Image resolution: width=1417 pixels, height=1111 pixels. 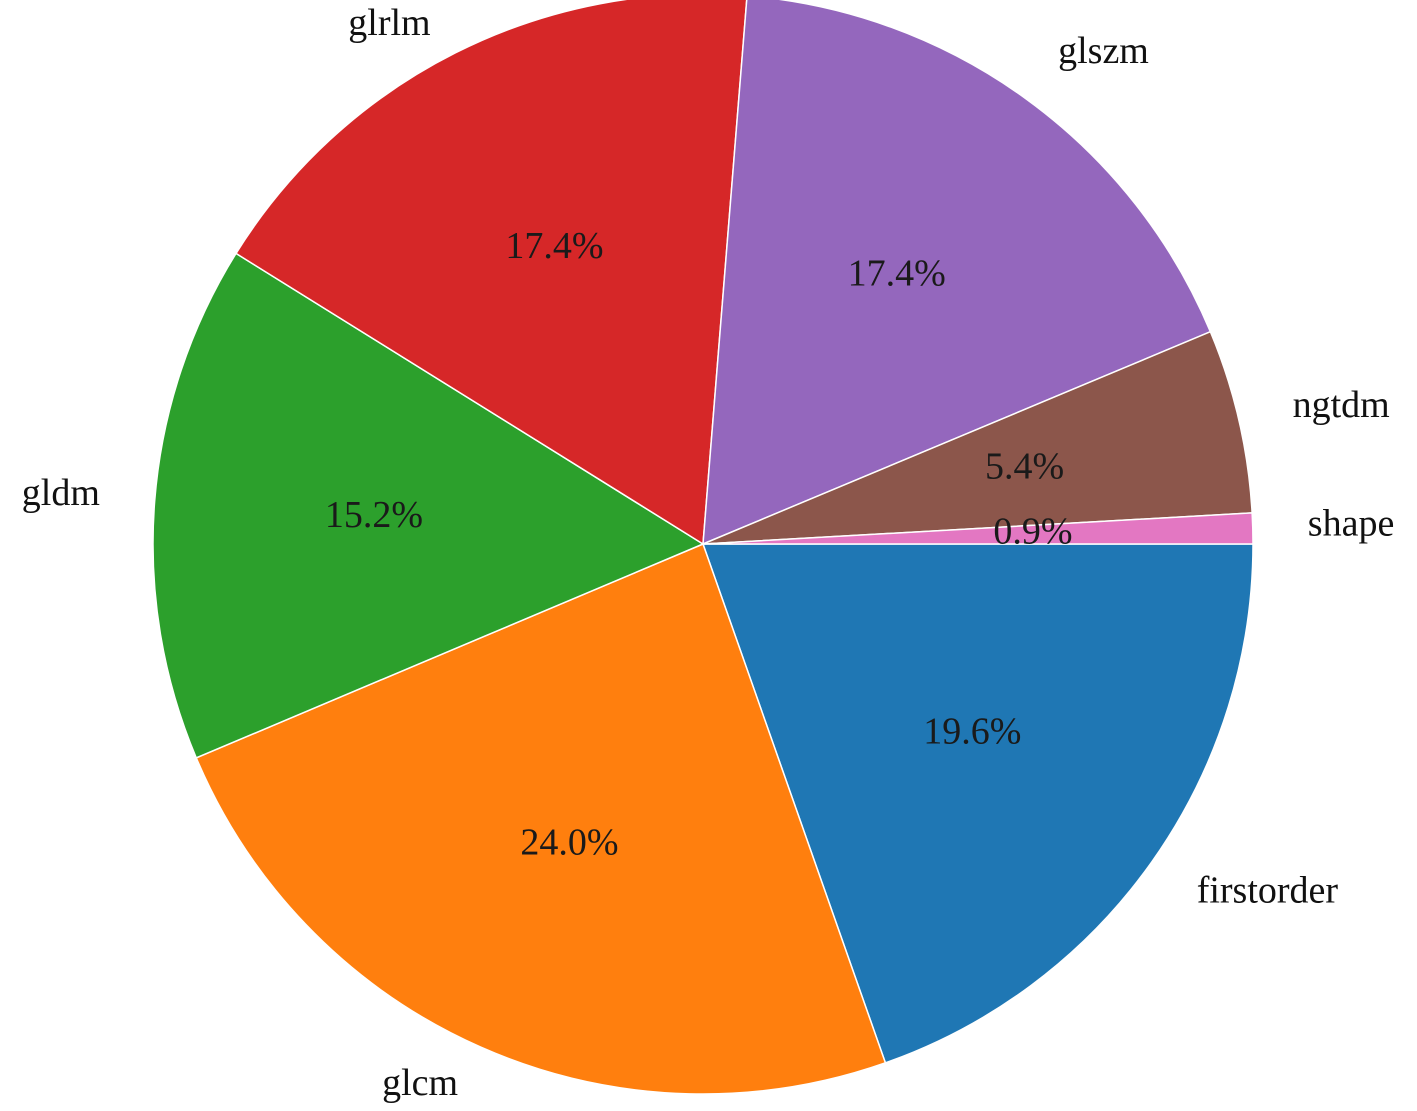 What do you see at coordinates (374, 515) in the screenshot?
I see `percent-label-gldm: 15.2%` at bounding box center [374, 515].